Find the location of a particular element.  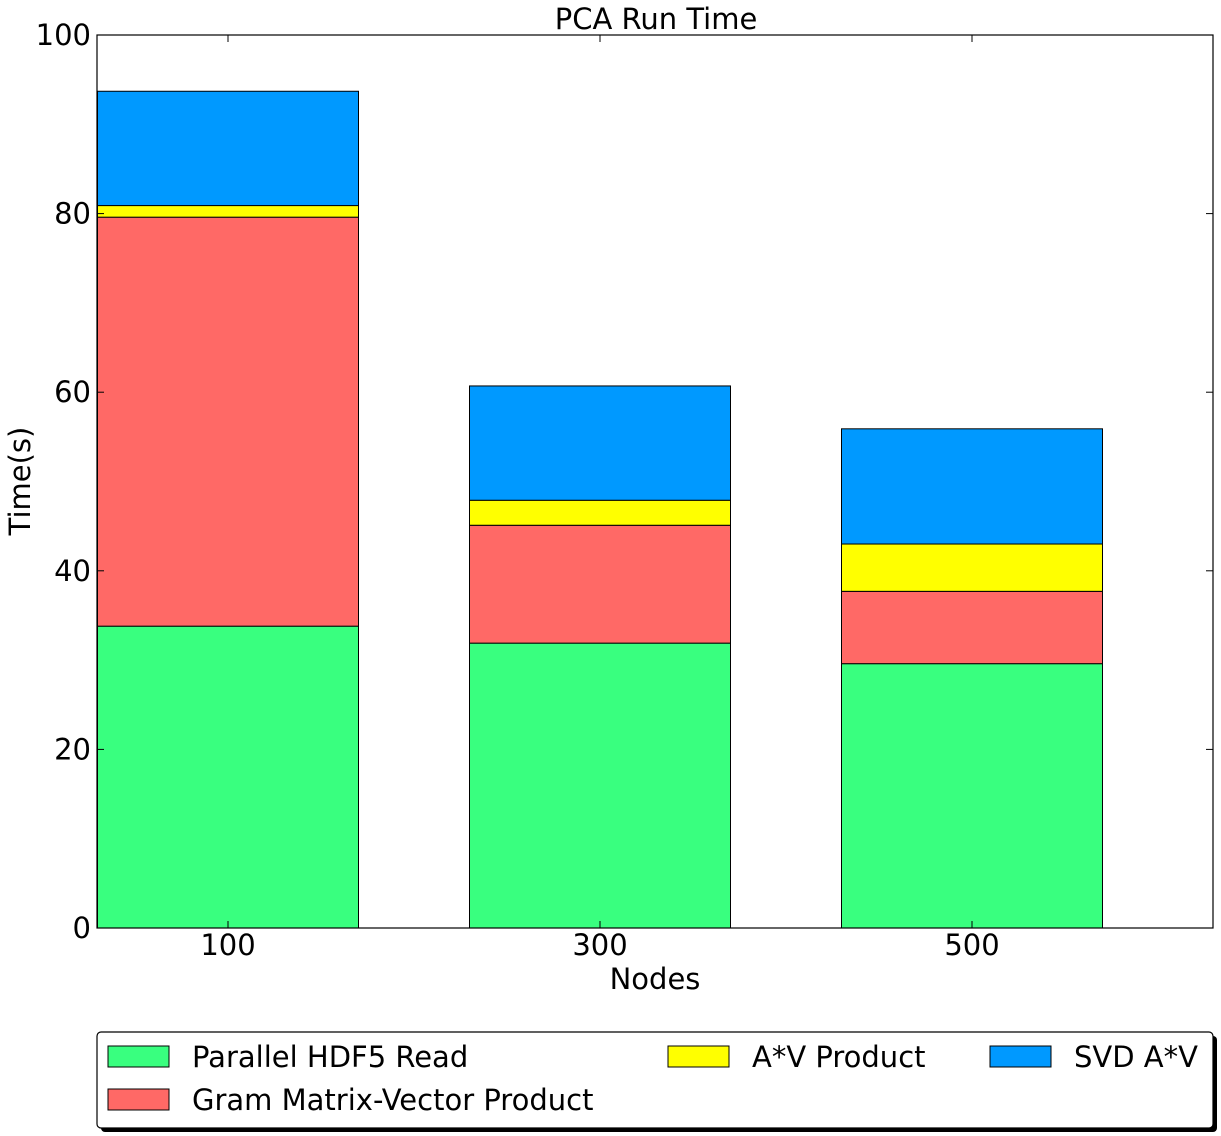

legend-label: SVD A*V is located at coordinates (1136, 1057).